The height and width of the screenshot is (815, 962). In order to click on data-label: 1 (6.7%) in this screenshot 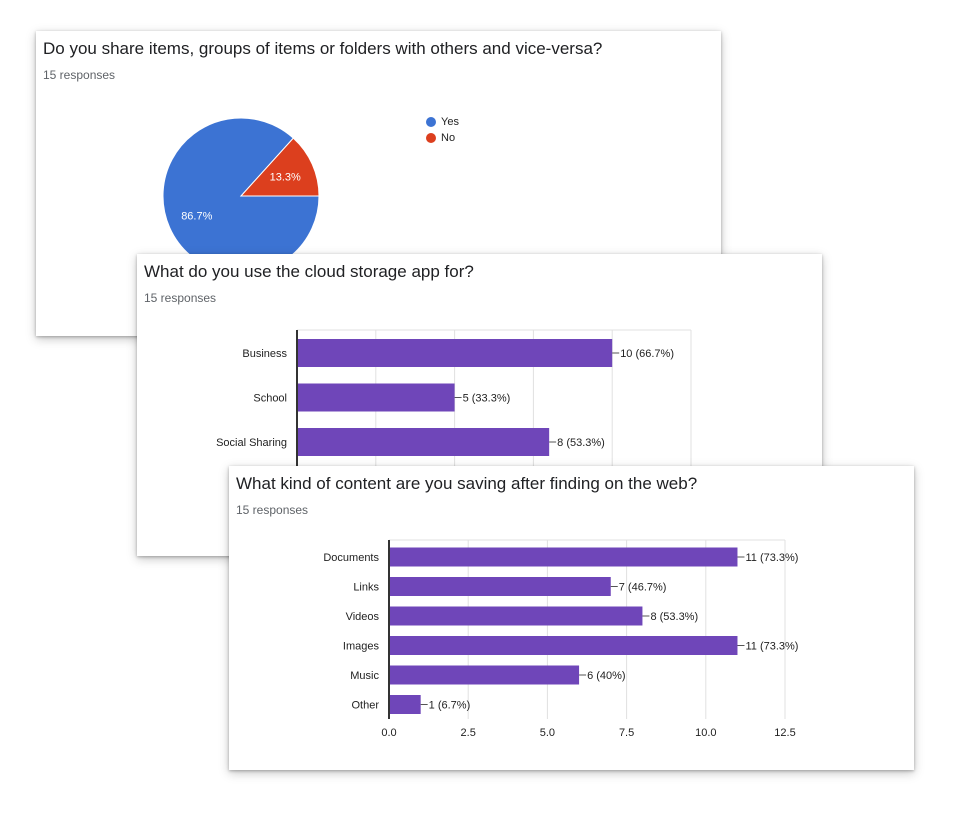, I will do `click(450, 706)`.